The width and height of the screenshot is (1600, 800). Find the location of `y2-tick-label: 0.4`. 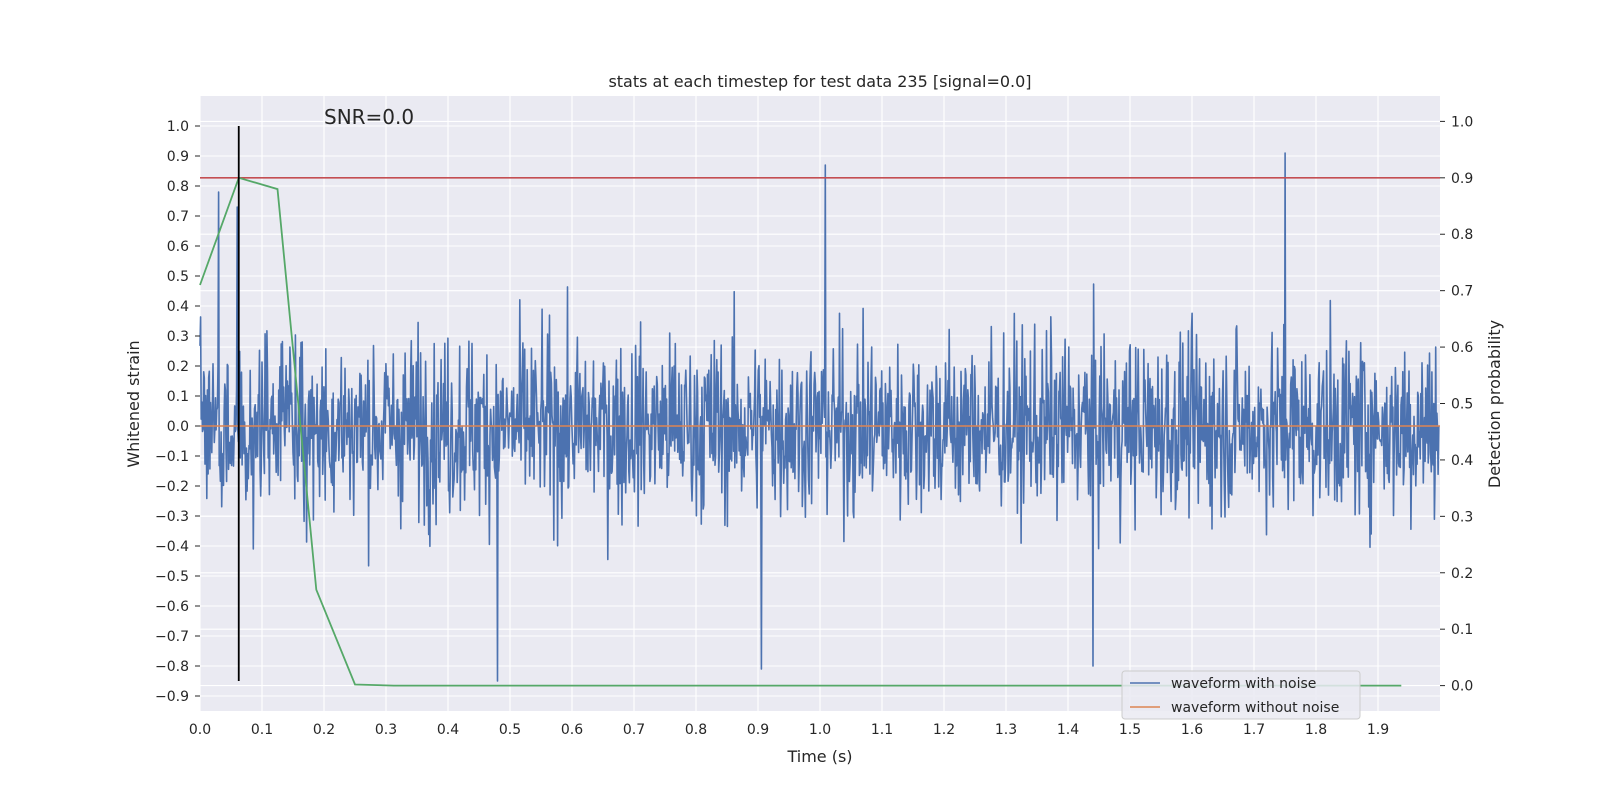

y2-tick-label: 0.4 is located at coordinates (1462, 461).